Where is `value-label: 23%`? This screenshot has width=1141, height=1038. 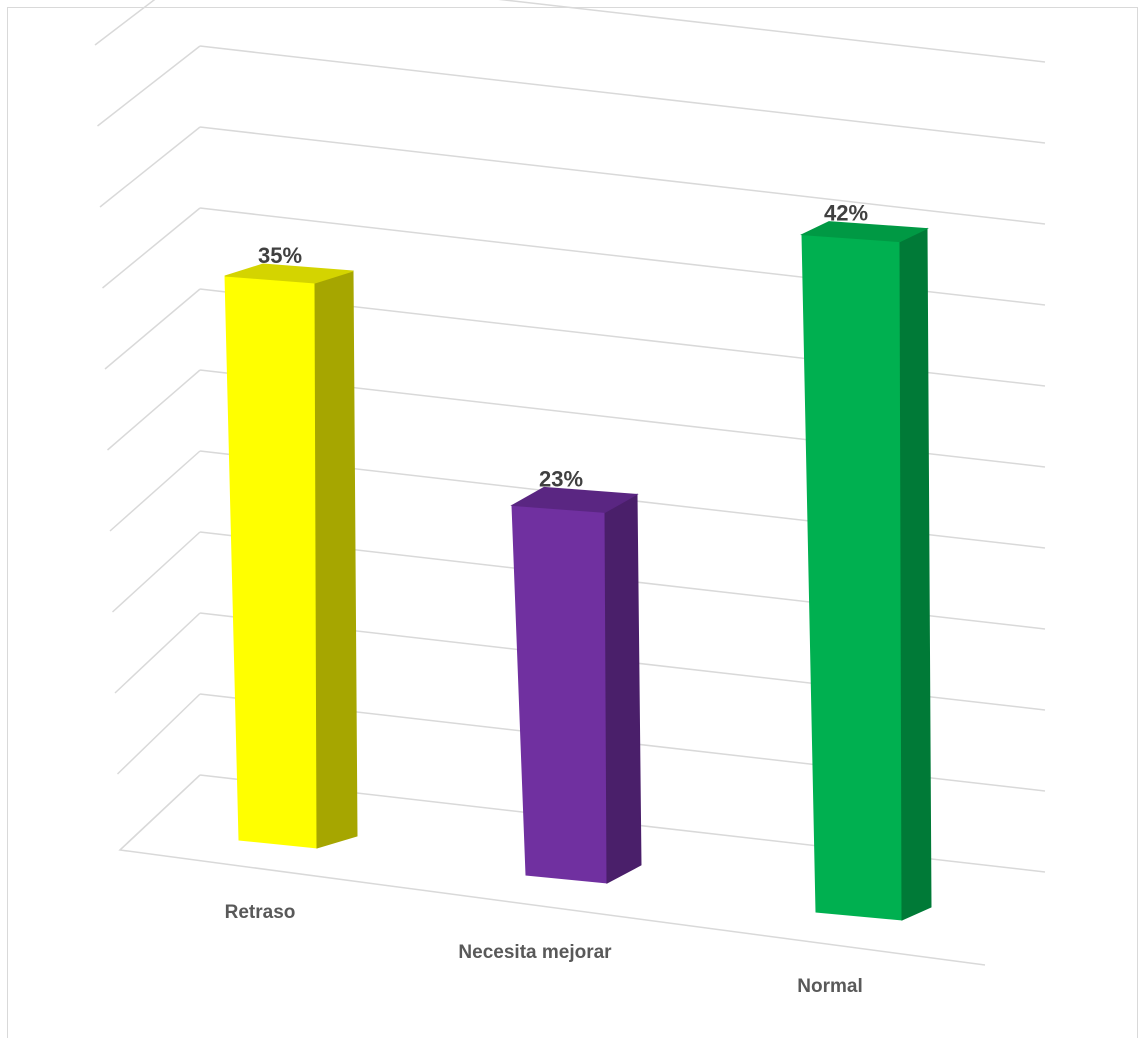
value-label: 23% is located at coordinates (561, 478).